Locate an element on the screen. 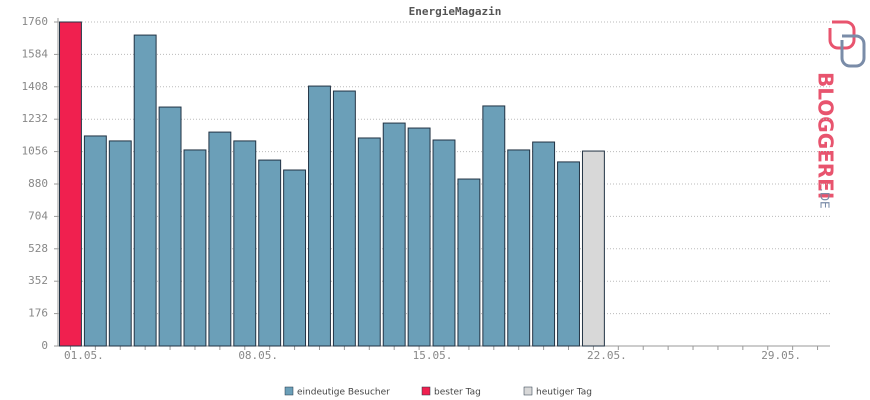 The width and height of the screenshot is (870, 400). y-tick-label: 704 is located at coordinates (38, 215).